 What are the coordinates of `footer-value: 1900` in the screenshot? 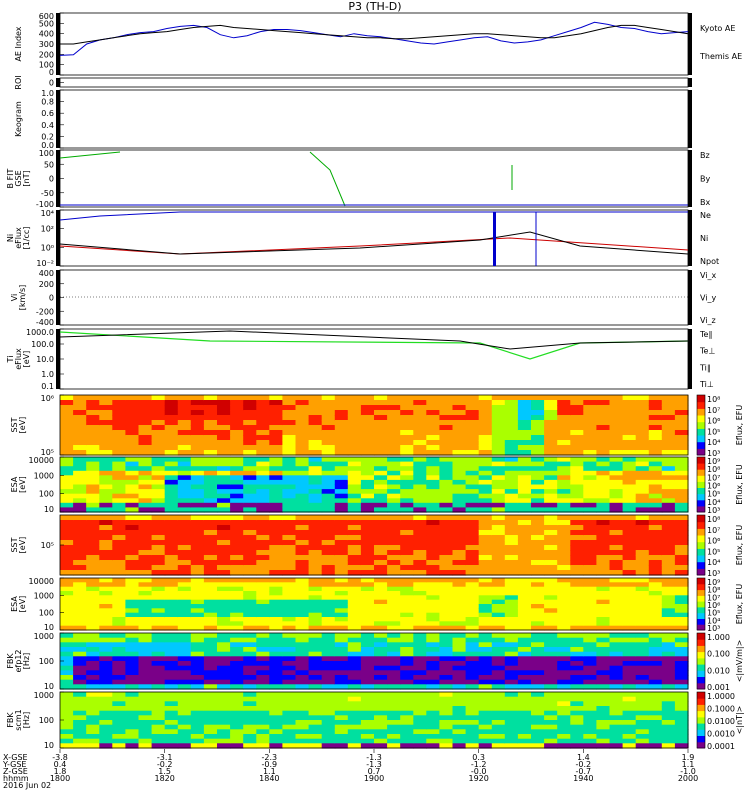 It's located at (374, 778).